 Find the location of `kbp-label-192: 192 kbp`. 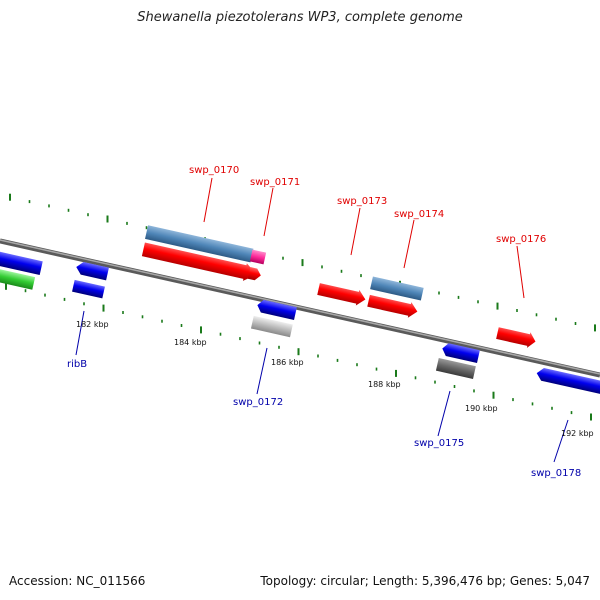

kbp-label-192: 192 kbp is located at coordinates (577, 433).